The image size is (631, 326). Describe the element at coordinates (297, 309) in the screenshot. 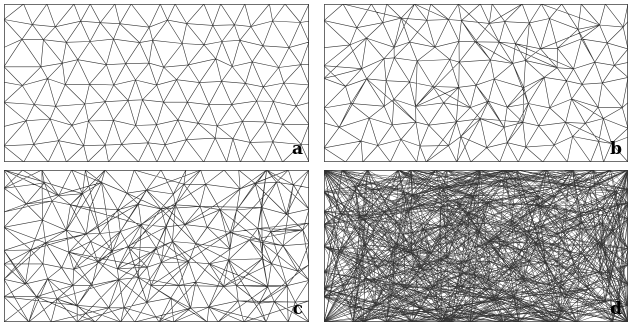

I see `panel-label-c: c` at that location.